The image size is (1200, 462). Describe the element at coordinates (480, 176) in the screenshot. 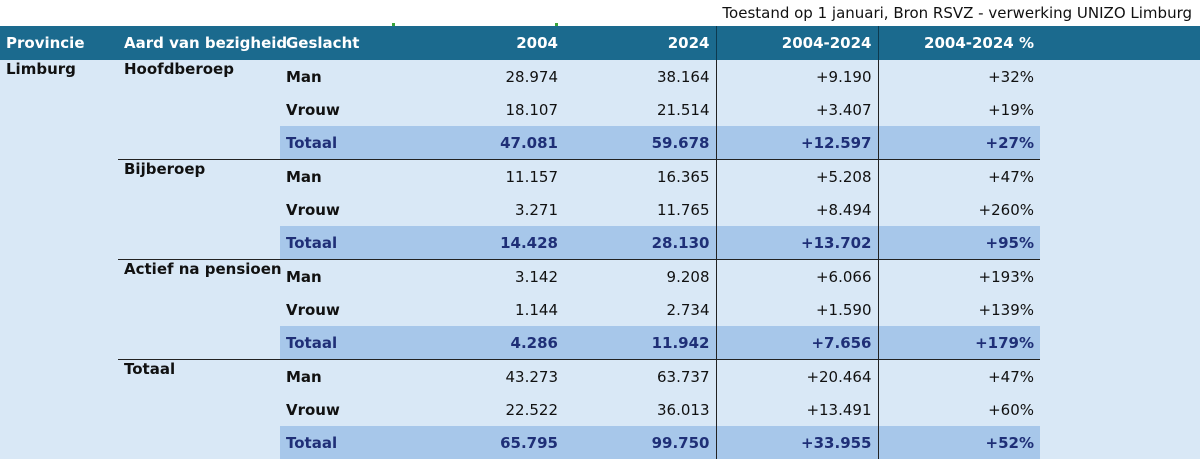

I see `value-2004-cell: 11.157` at that location.